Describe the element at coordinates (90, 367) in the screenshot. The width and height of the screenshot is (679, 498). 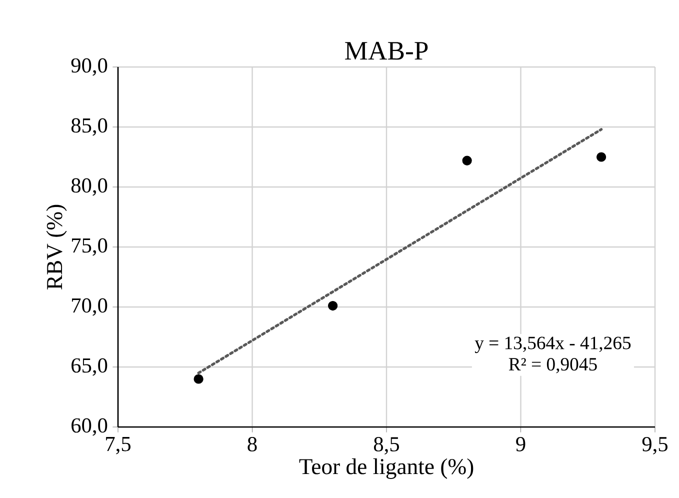
I see `y-tick-label: 65,0` at that location.